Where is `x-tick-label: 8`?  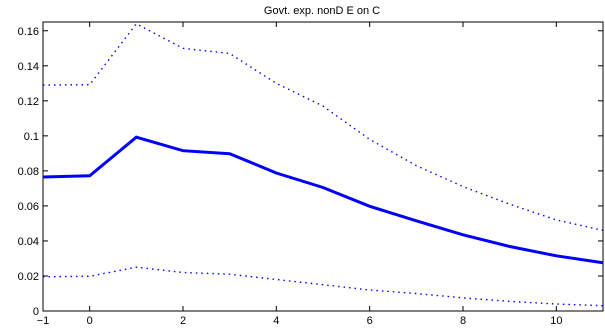
x-tick-label: 8 is located at coordinates (463, 321).